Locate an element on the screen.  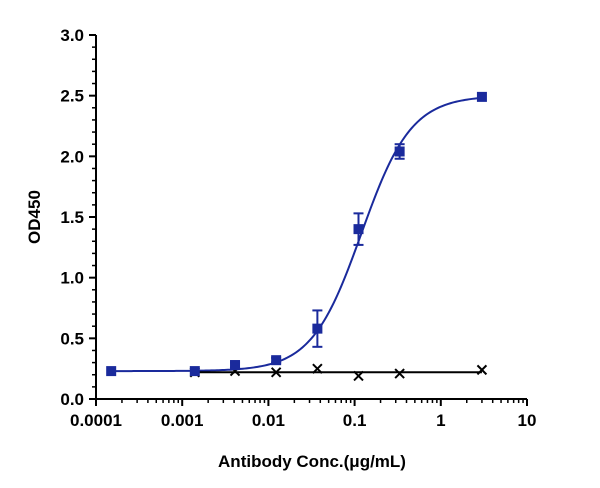
x-tick-label: 10 is located at coordinates (527, 420).